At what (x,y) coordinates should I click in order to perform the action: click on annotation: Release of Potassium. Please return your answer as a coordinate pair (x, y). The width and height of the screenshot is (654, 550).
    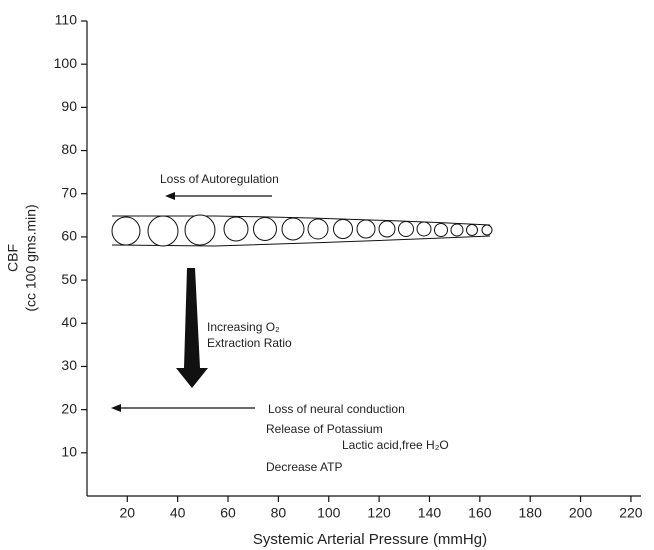
    Looking at the image, I should click on (324, 429).